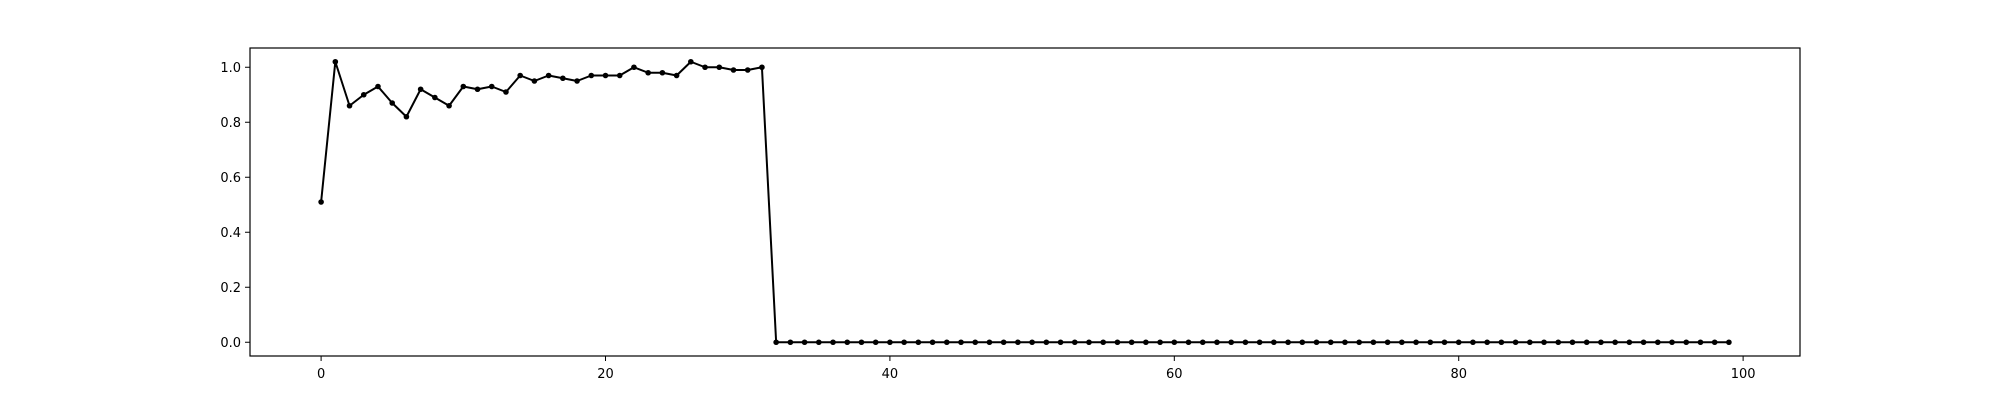 Image resolution: width=2000 pixels, height=400 pixels. Describe the element at coordinates (1036, 369) in the screenshot. I see `x-axis: 0 20 40 60 80 100` at that location.